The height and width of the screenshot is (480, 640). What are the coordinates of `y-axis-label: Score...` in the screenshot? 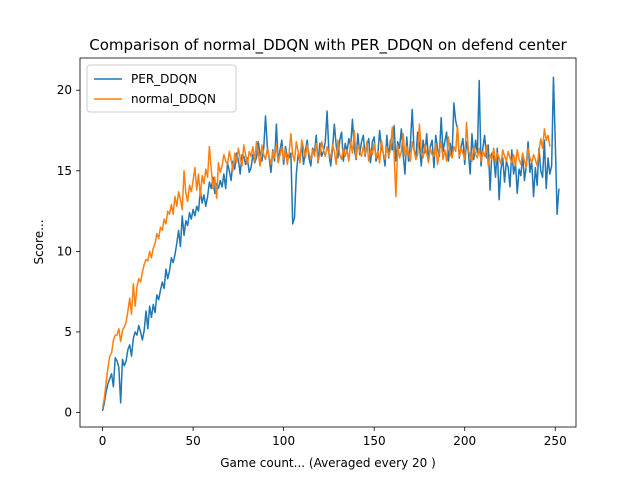 It's located at (39, 241).